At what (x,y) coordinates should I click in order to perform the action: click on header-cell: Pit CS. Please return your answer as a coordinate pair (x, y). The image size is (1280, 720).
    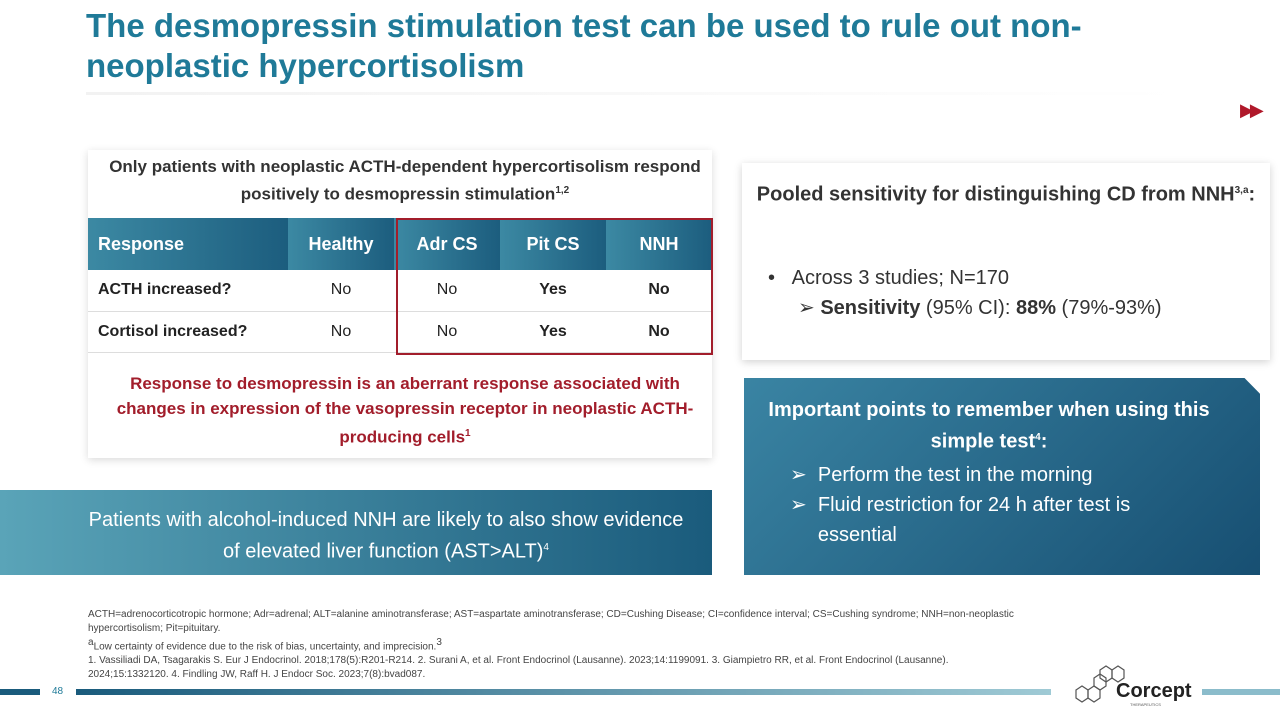
    Looking at the image, I should click on (553, 244).